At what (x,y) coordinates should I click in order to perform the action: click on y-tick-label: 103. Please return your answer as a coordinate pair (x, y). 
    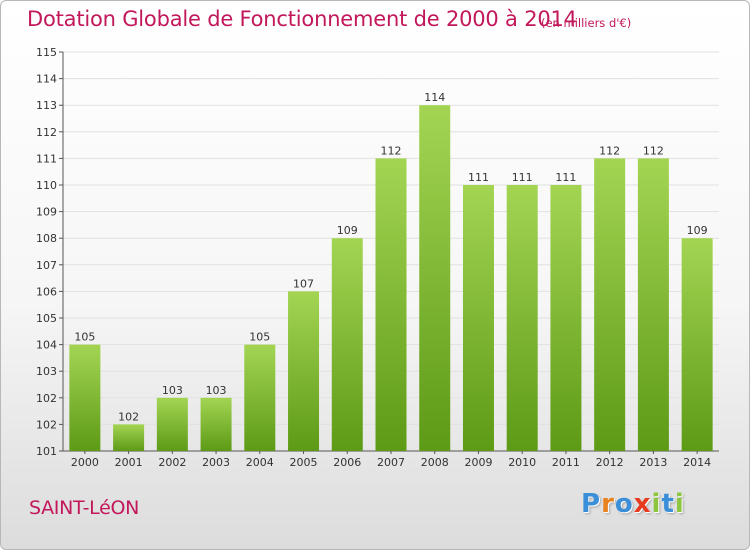
    Looking at the image, I should click on (46, 371).